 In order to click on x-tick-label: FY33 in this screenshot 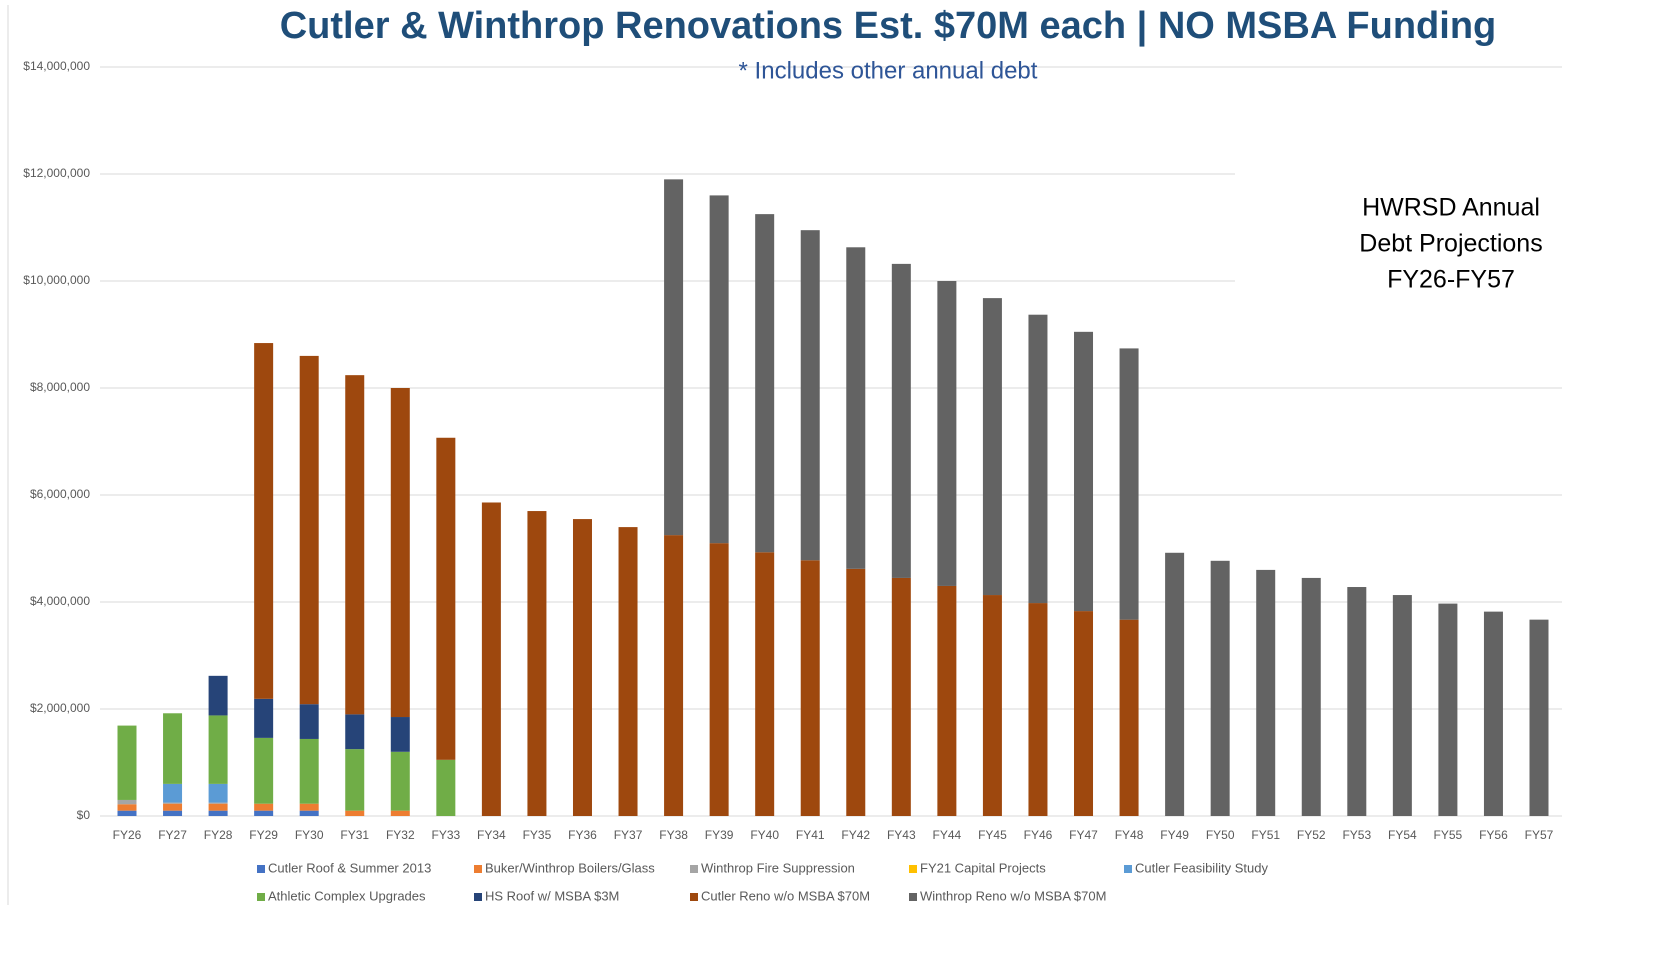, I will do `click(445, 835)`.